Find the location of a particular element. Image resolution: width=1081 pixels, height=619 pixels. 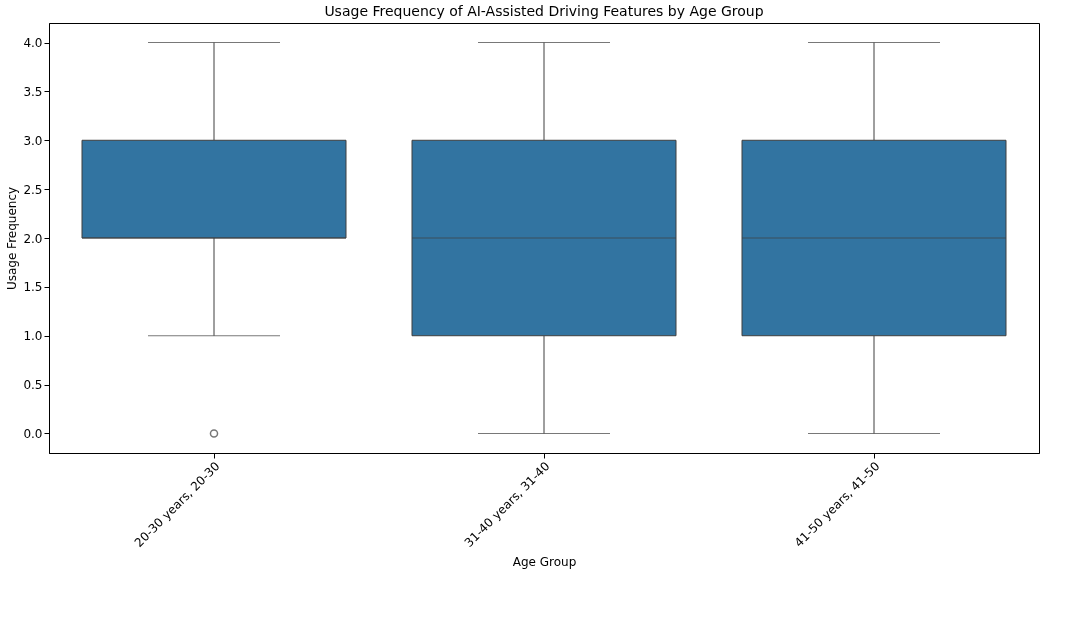

y-tick-label: 2.5 is located at coordinates (33, 189).